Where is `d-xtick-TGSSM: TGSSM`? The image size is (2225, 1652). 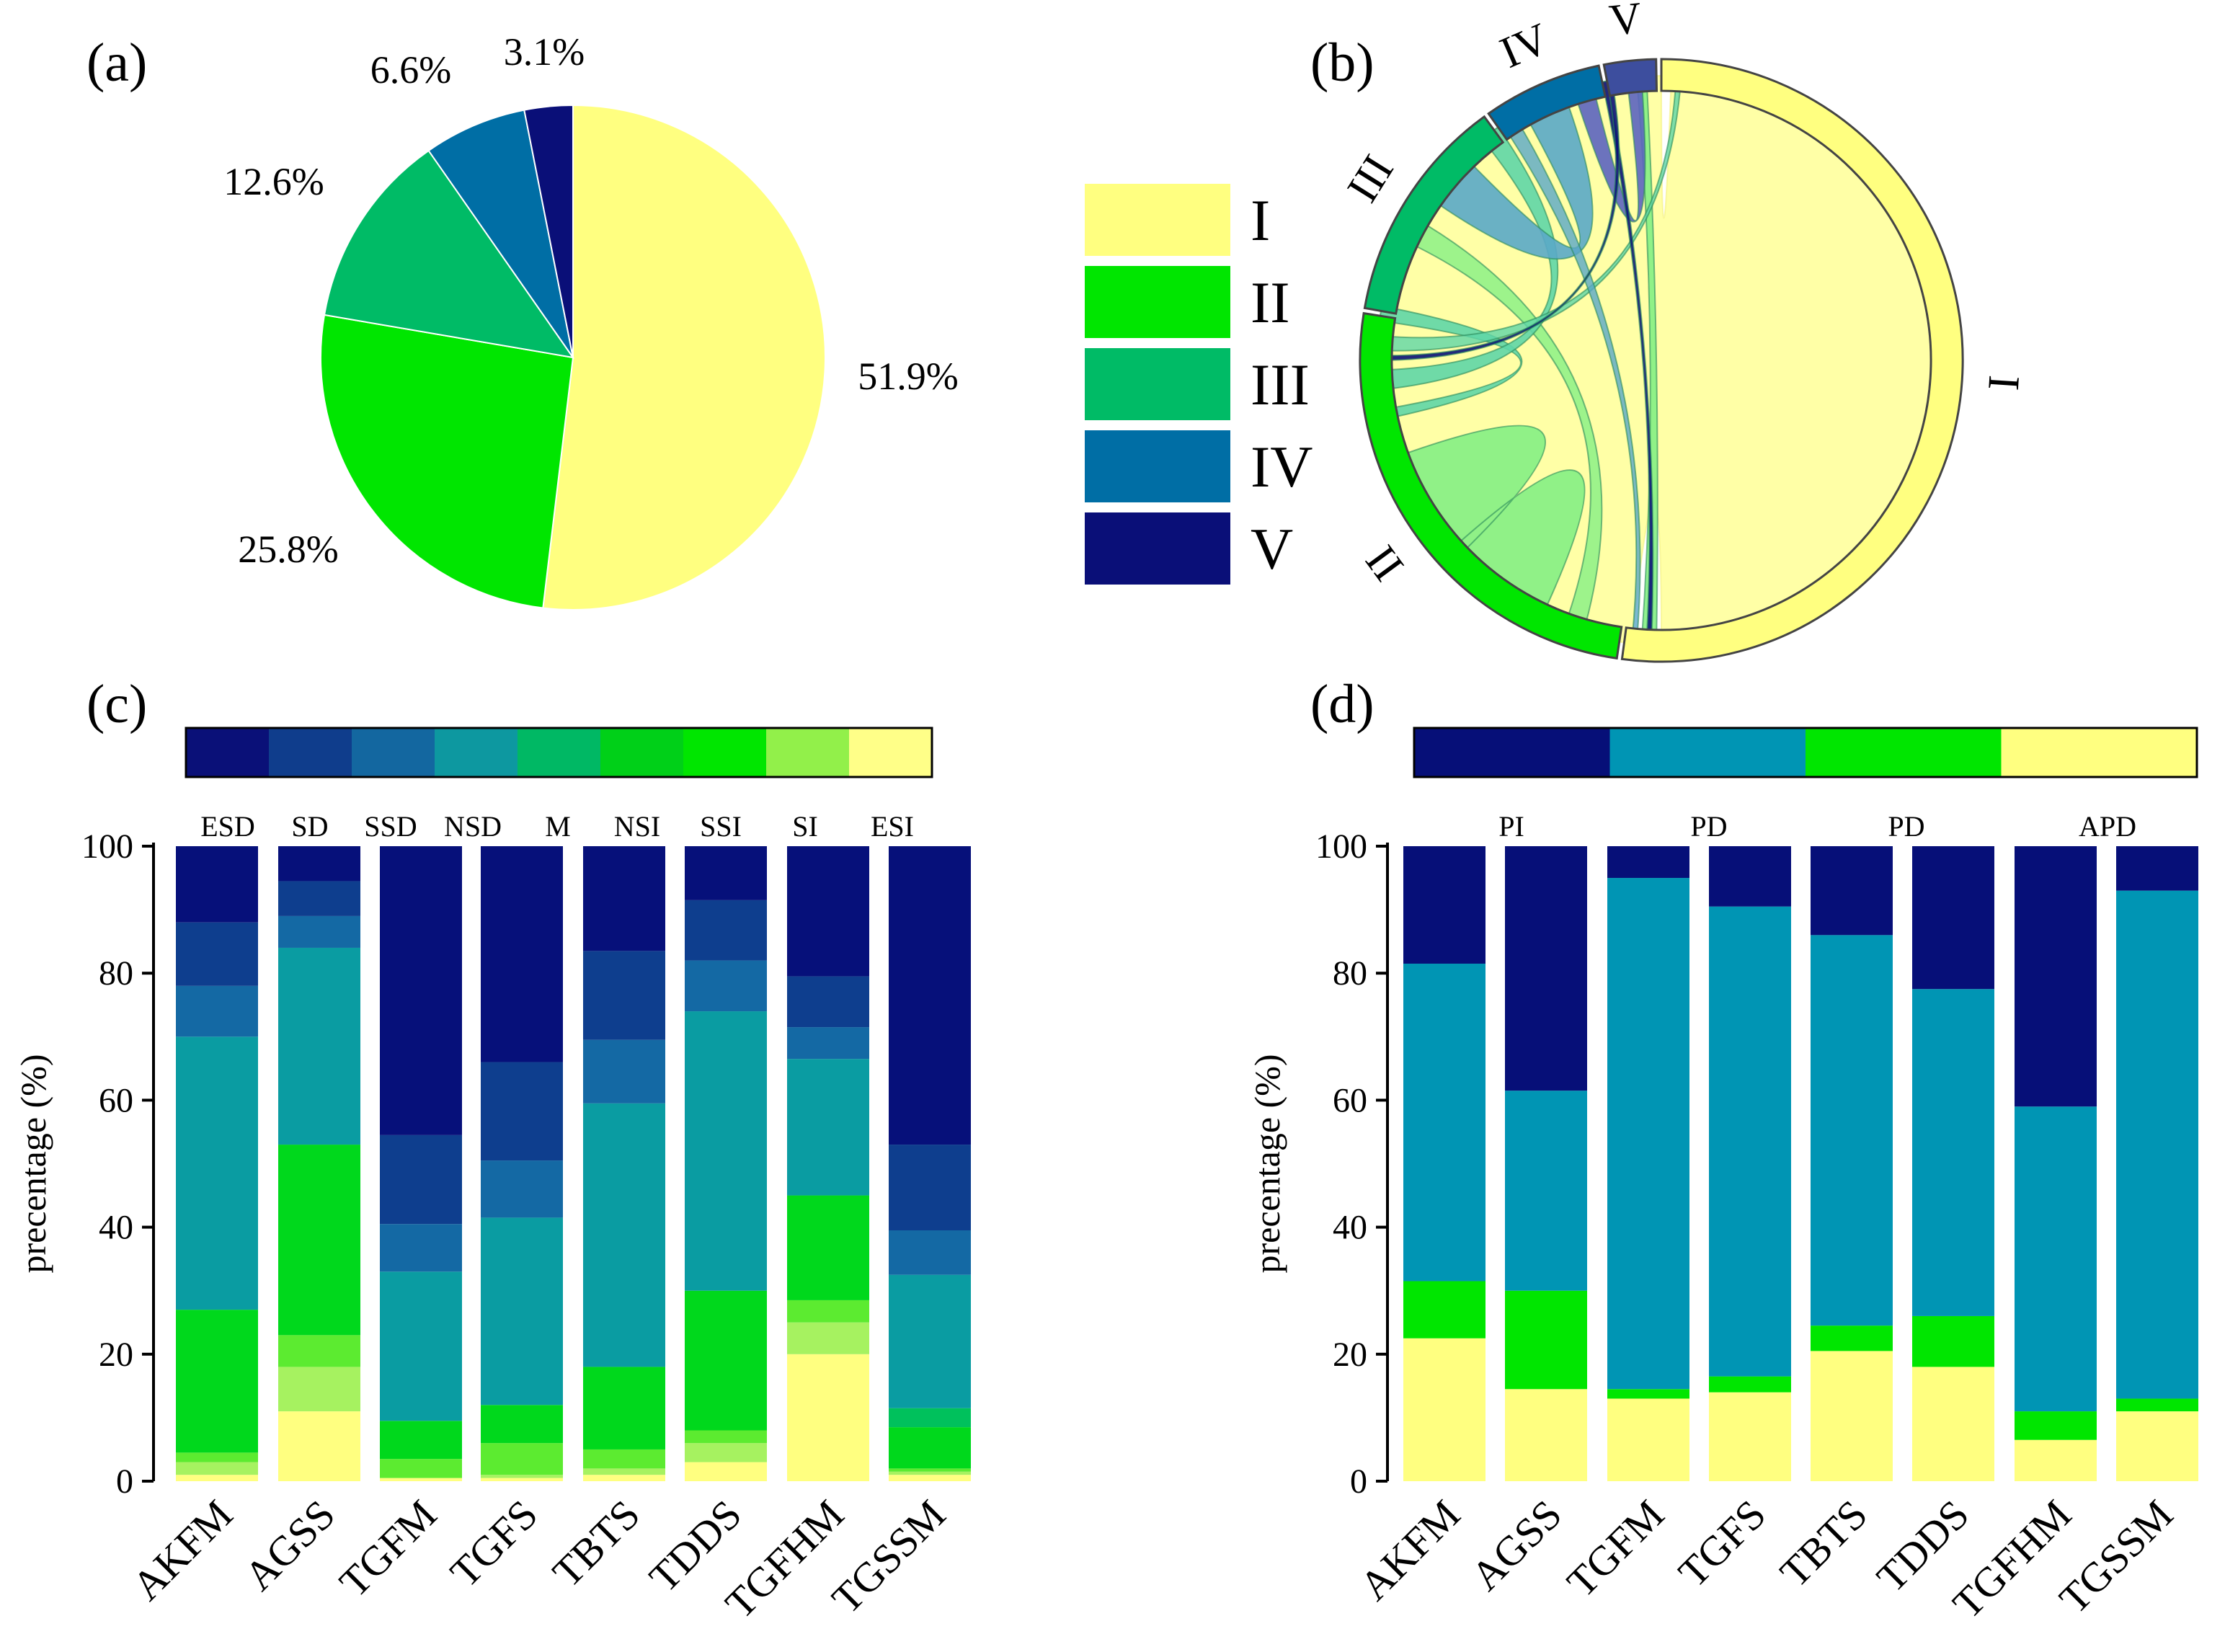 d-xtick-TGSSM: TGSSM is located at coordinates (2116, 1557).